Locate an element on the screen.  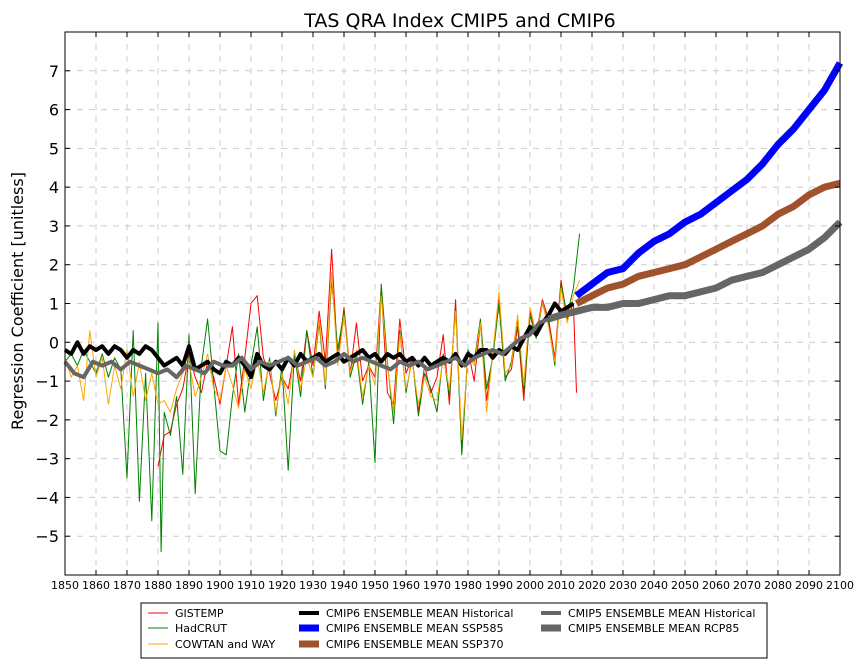
legend-label: COWTAN and WAY is located at coordinates (225, 644).